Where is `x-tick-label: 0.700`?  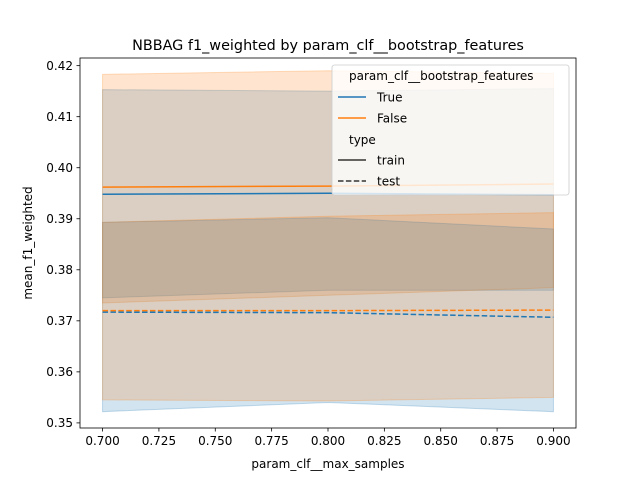 x-tick-label: 0.700 is located at coordinates (102, 441).